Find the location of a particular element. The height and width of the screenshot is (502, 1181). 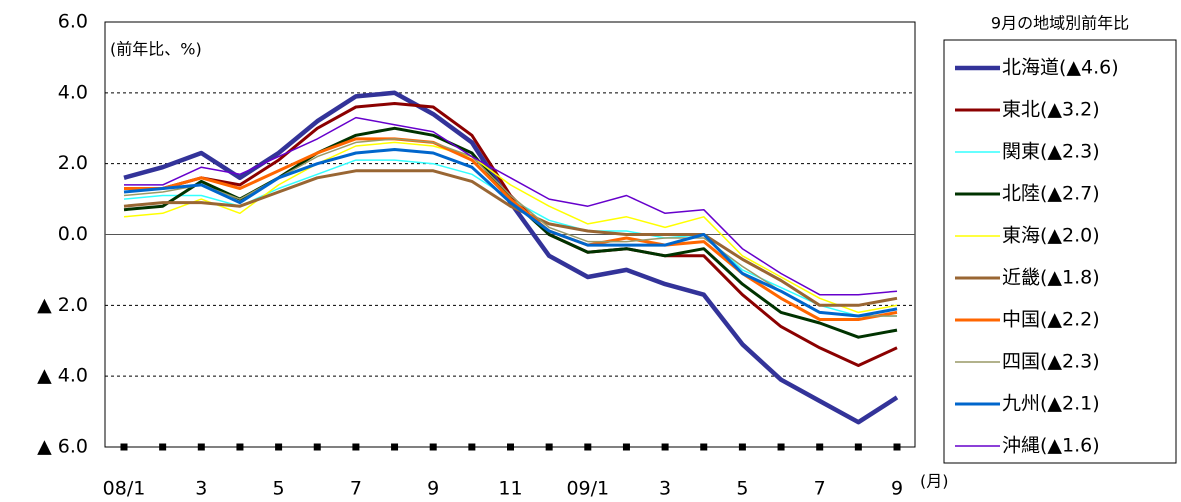

y-tick-label: 6.0 is located at coordinates (73, 22).